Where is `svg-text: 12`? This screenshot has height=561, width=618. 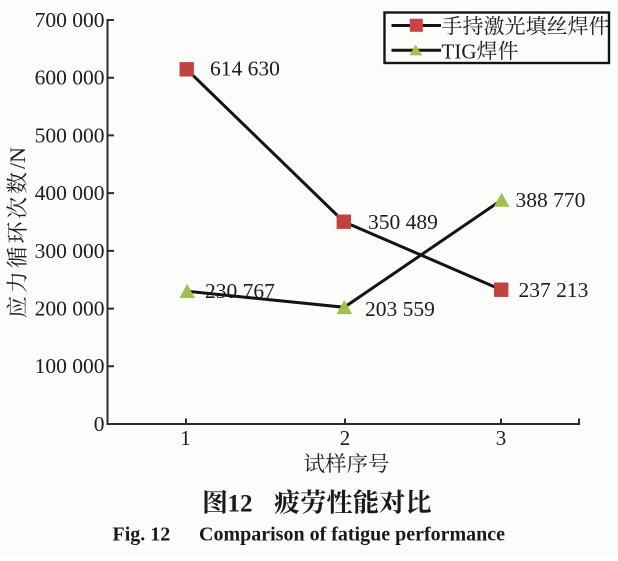 svg-text: 12 is located at coordinates (240, 504).